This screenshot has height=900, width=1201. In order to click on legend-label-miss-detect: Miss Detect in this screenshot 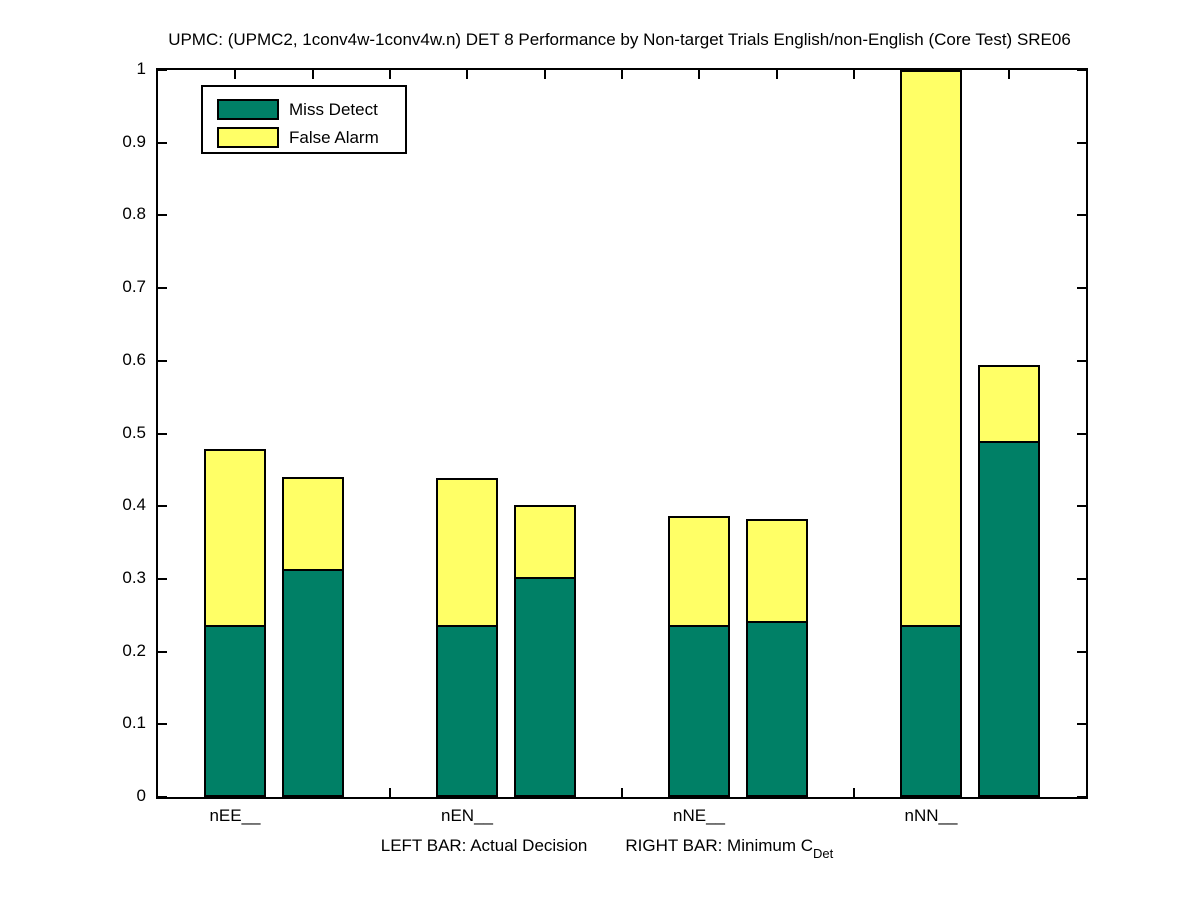, I will do `click(333, 109)`.